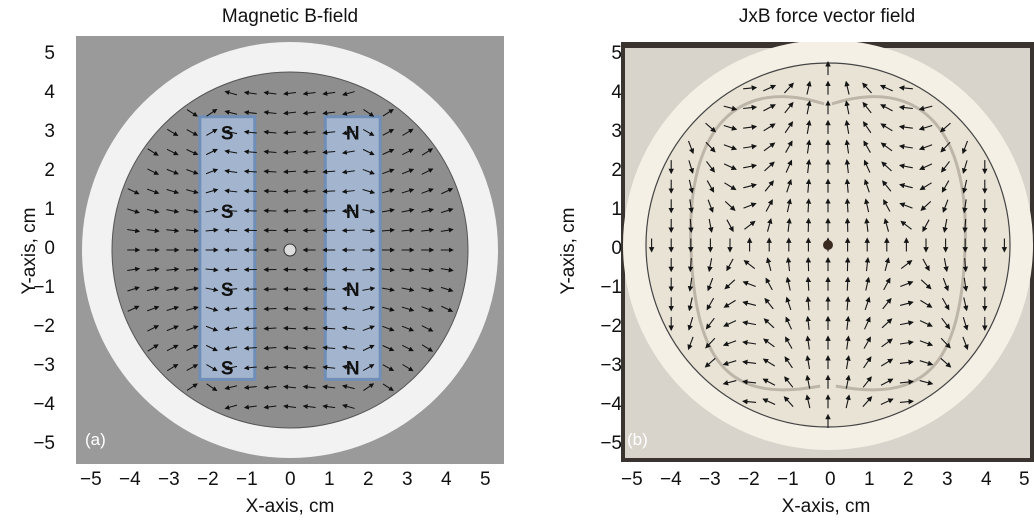  What do you see at coordinates (611, 365) in the screenshot?
I see `panel-b-ytick: −3` at bounding box center [611, 365].